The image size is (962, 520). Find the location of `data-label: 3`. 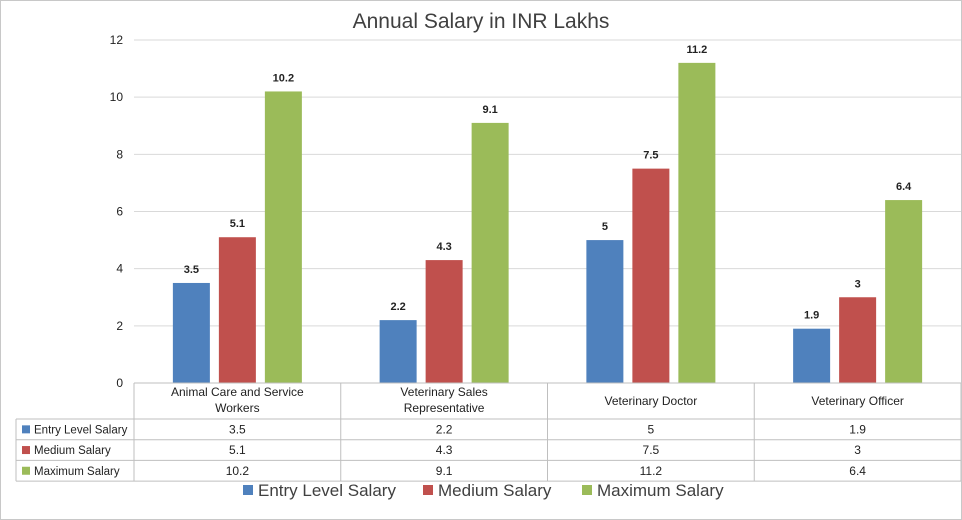

data-label: 3 is located at coordinates (858, 284).